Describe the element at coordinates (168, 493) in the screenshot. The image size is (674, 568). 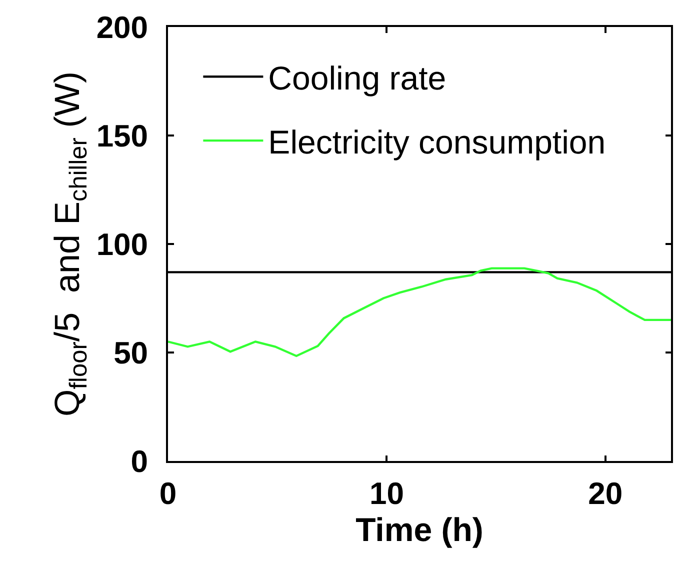
I see `x-tick-label: 0` at that location.